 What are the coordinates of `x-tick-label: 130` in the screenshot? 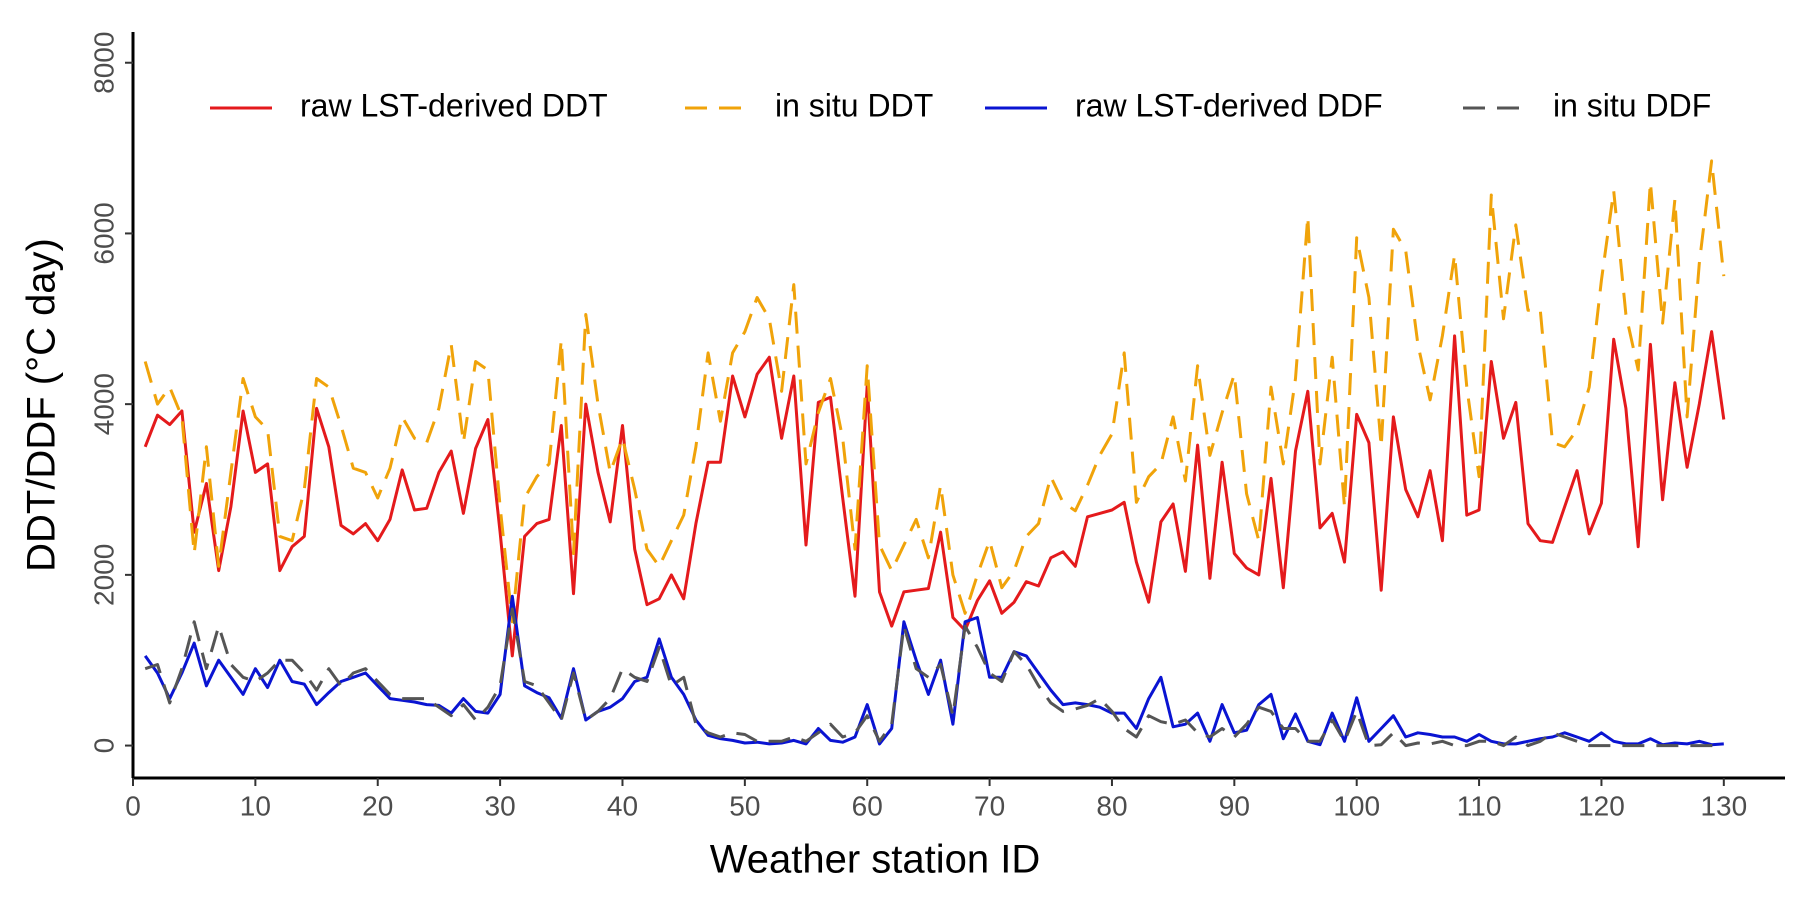 It's located at (1723, 805).